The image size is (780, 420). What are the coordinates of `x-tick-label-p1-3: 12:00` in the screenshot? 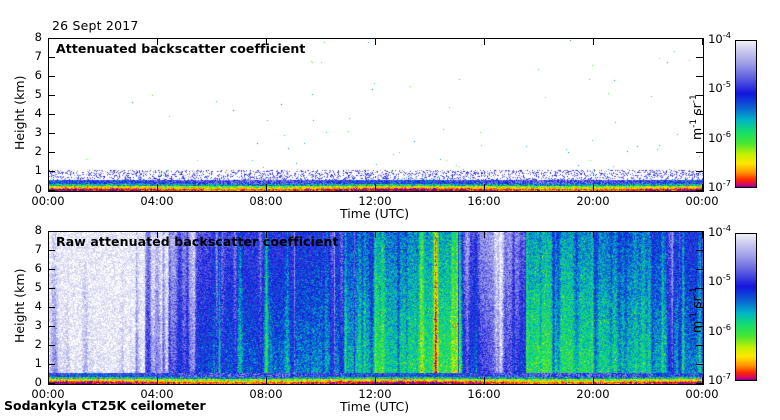 It's located at (375, 201).